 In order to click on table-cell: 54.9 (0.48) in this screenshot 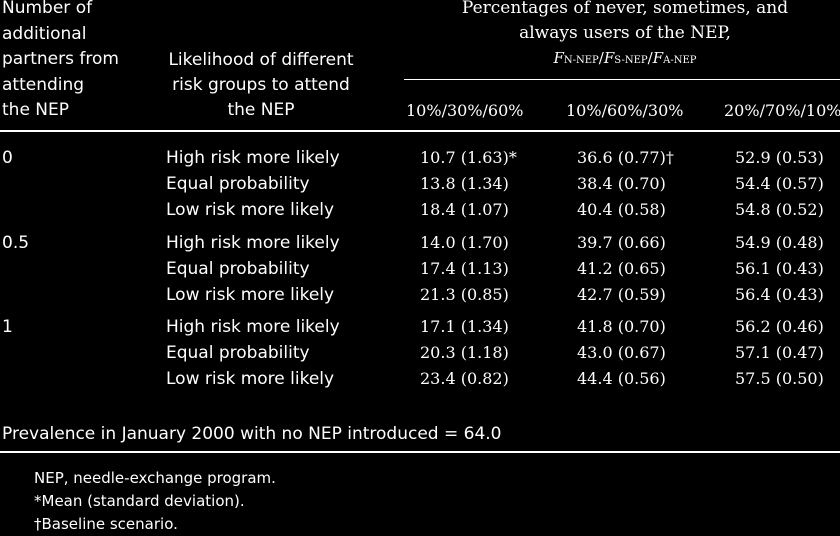, I will do `click(779, 242)`.